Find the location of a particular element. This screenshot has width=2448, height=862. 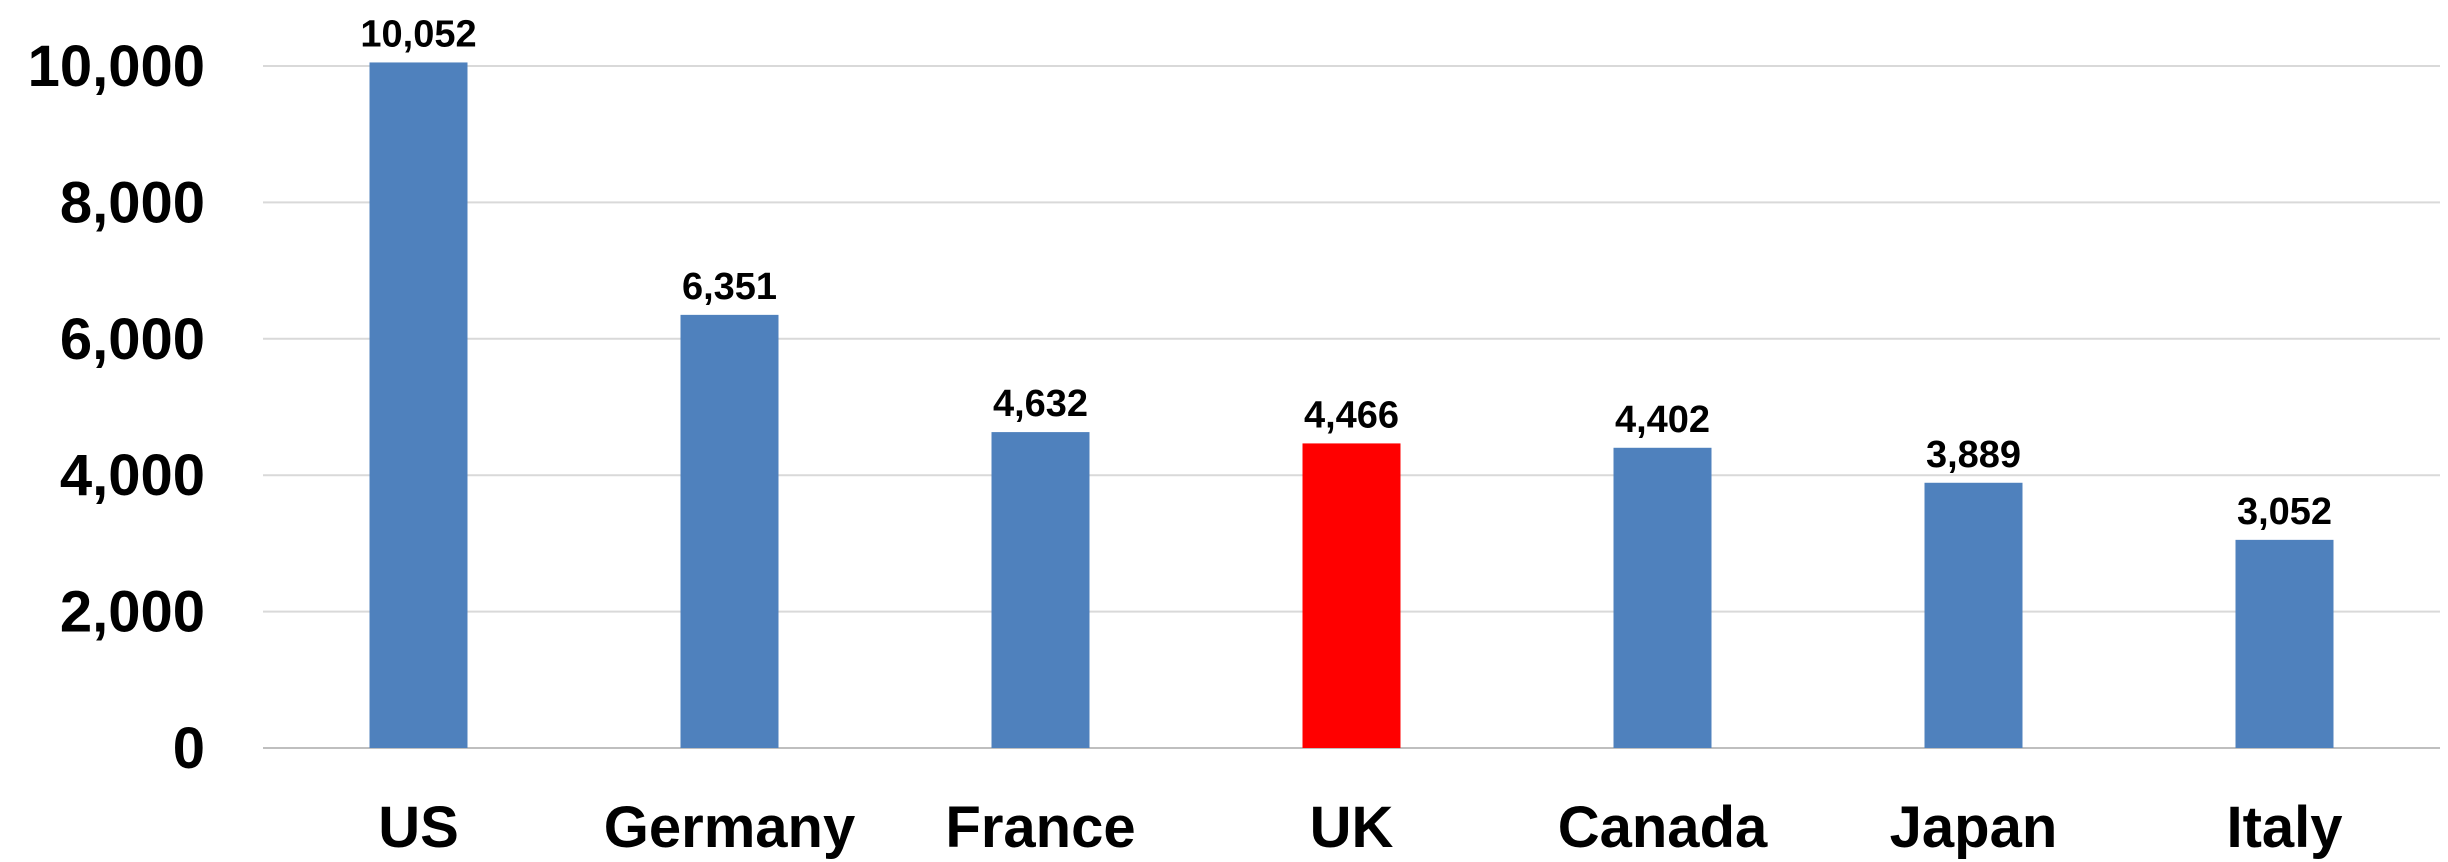

bar-canada is located at coordinates (1662, 597).